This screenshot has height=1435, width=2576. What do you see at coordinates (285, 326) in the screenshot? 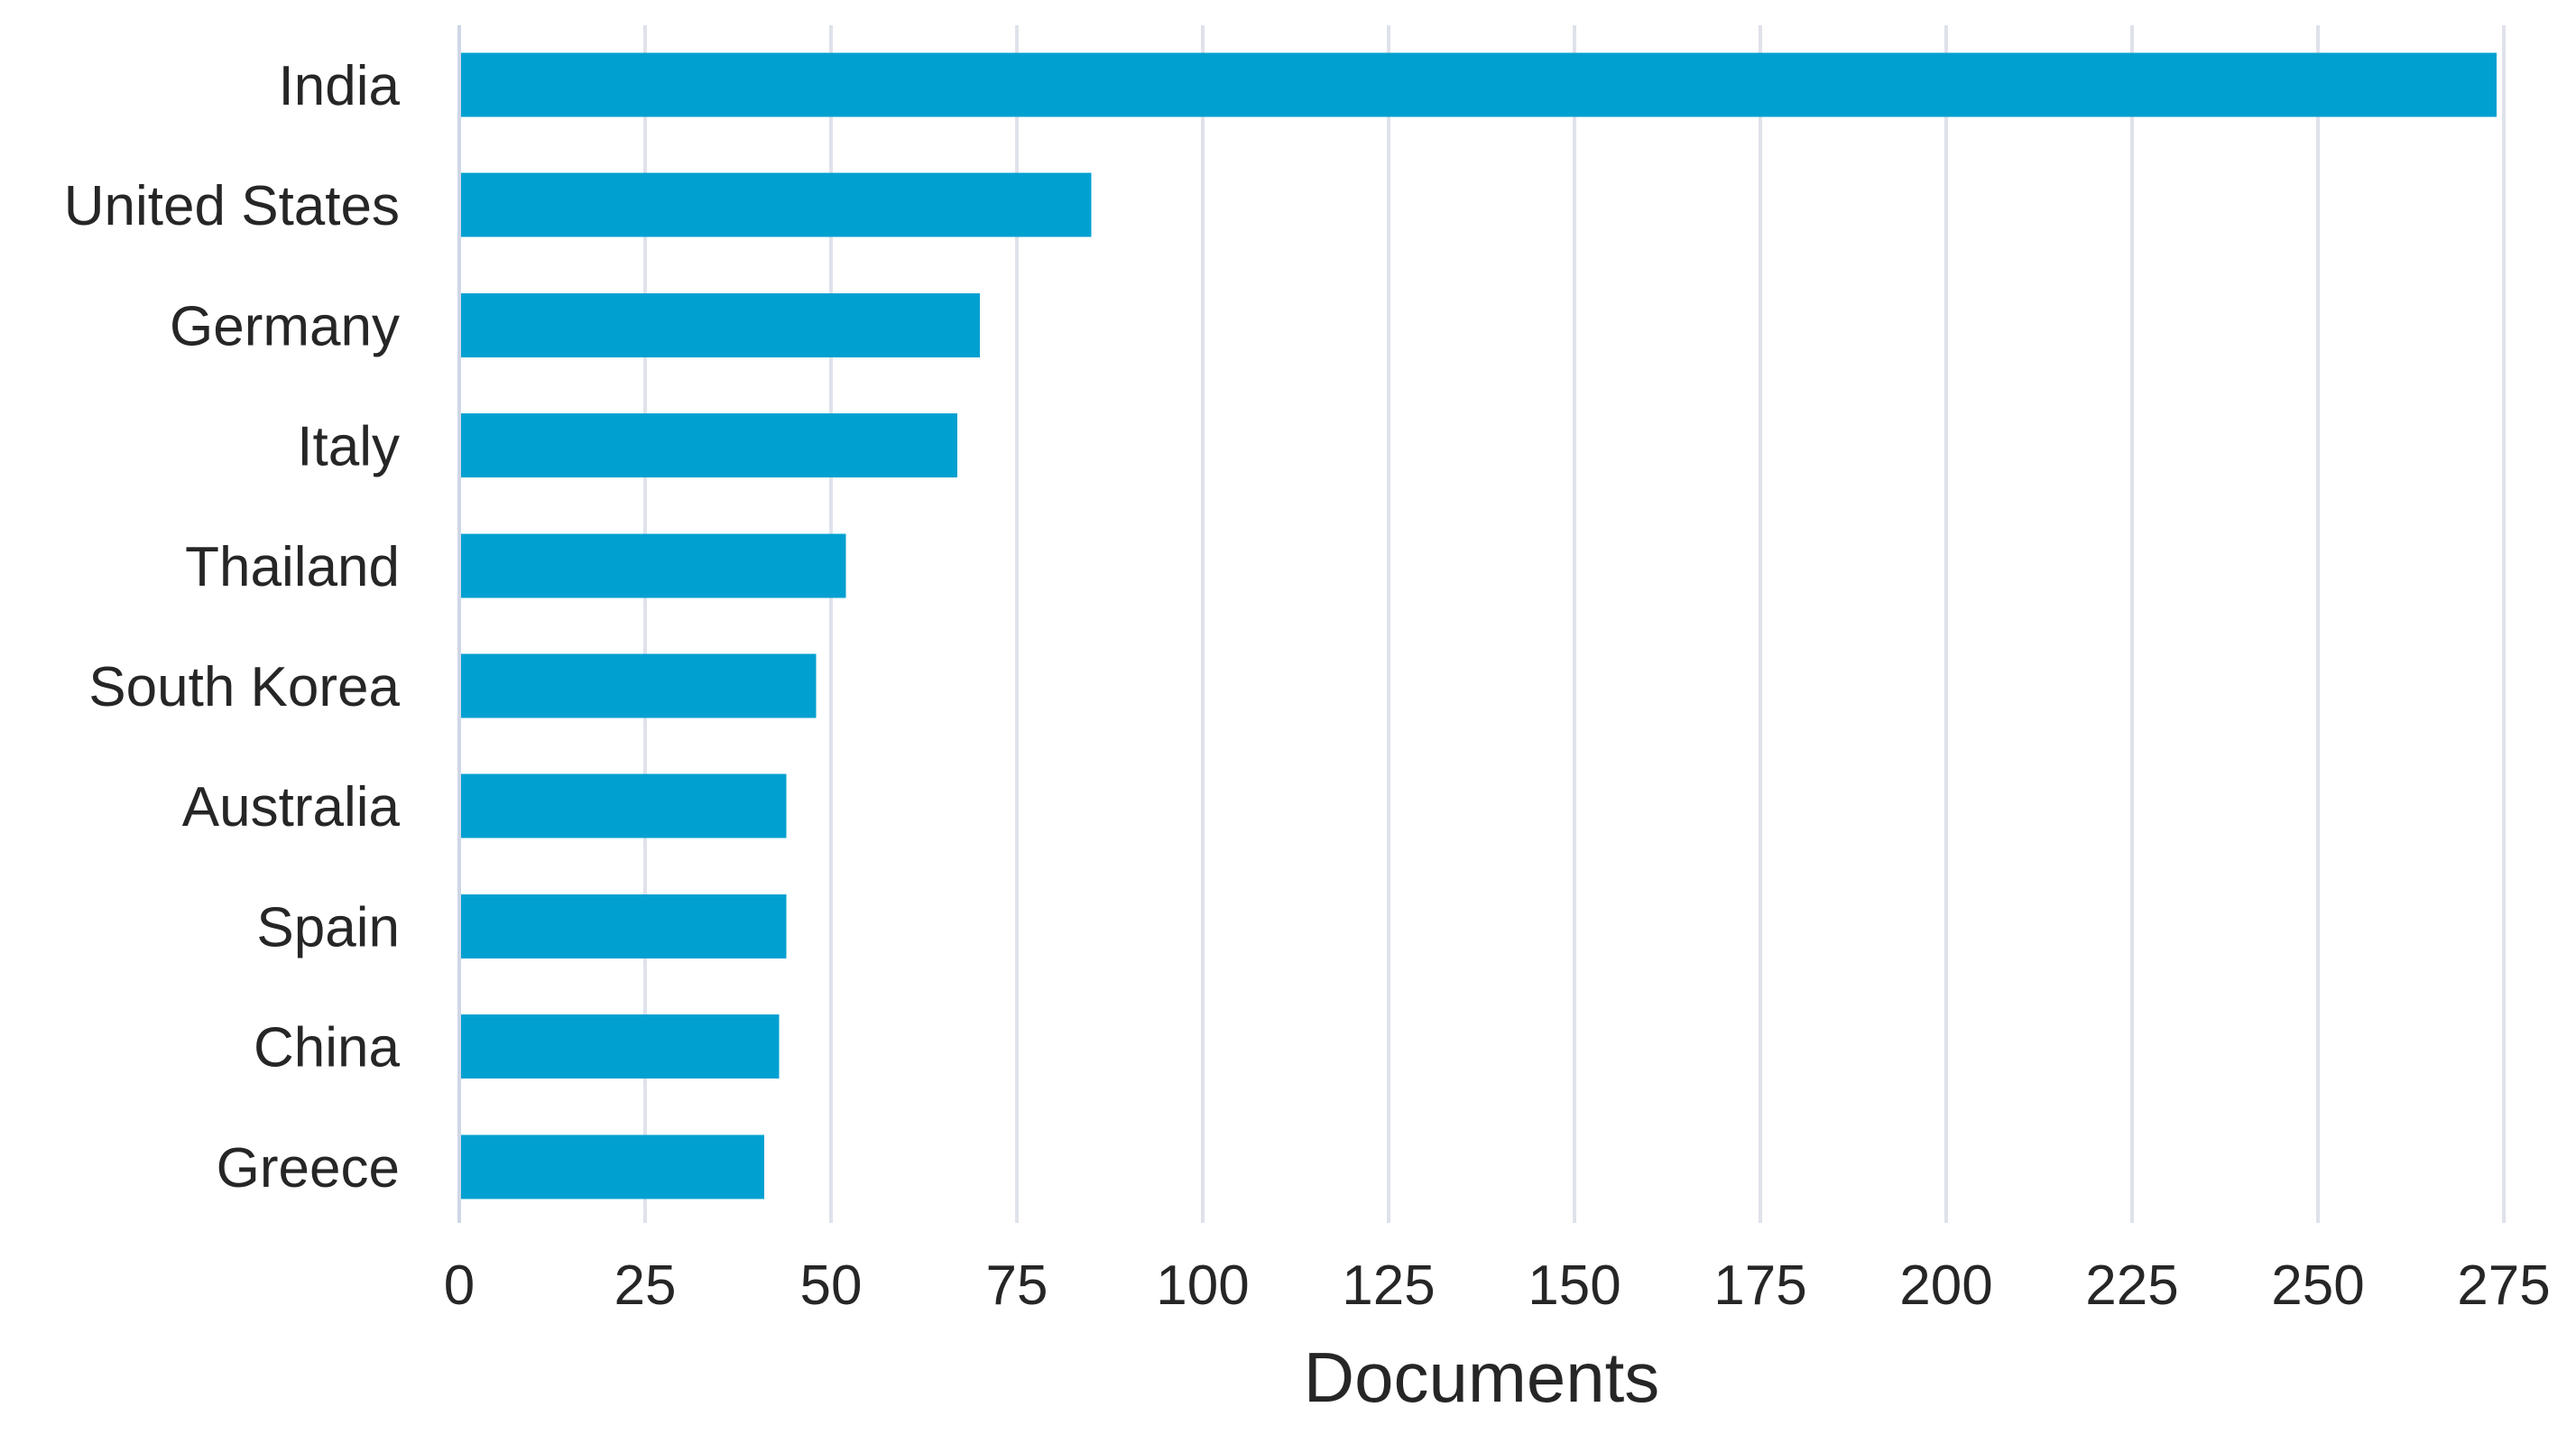
I see `category-label-germany: Germany` at bounding box center [285, 326].